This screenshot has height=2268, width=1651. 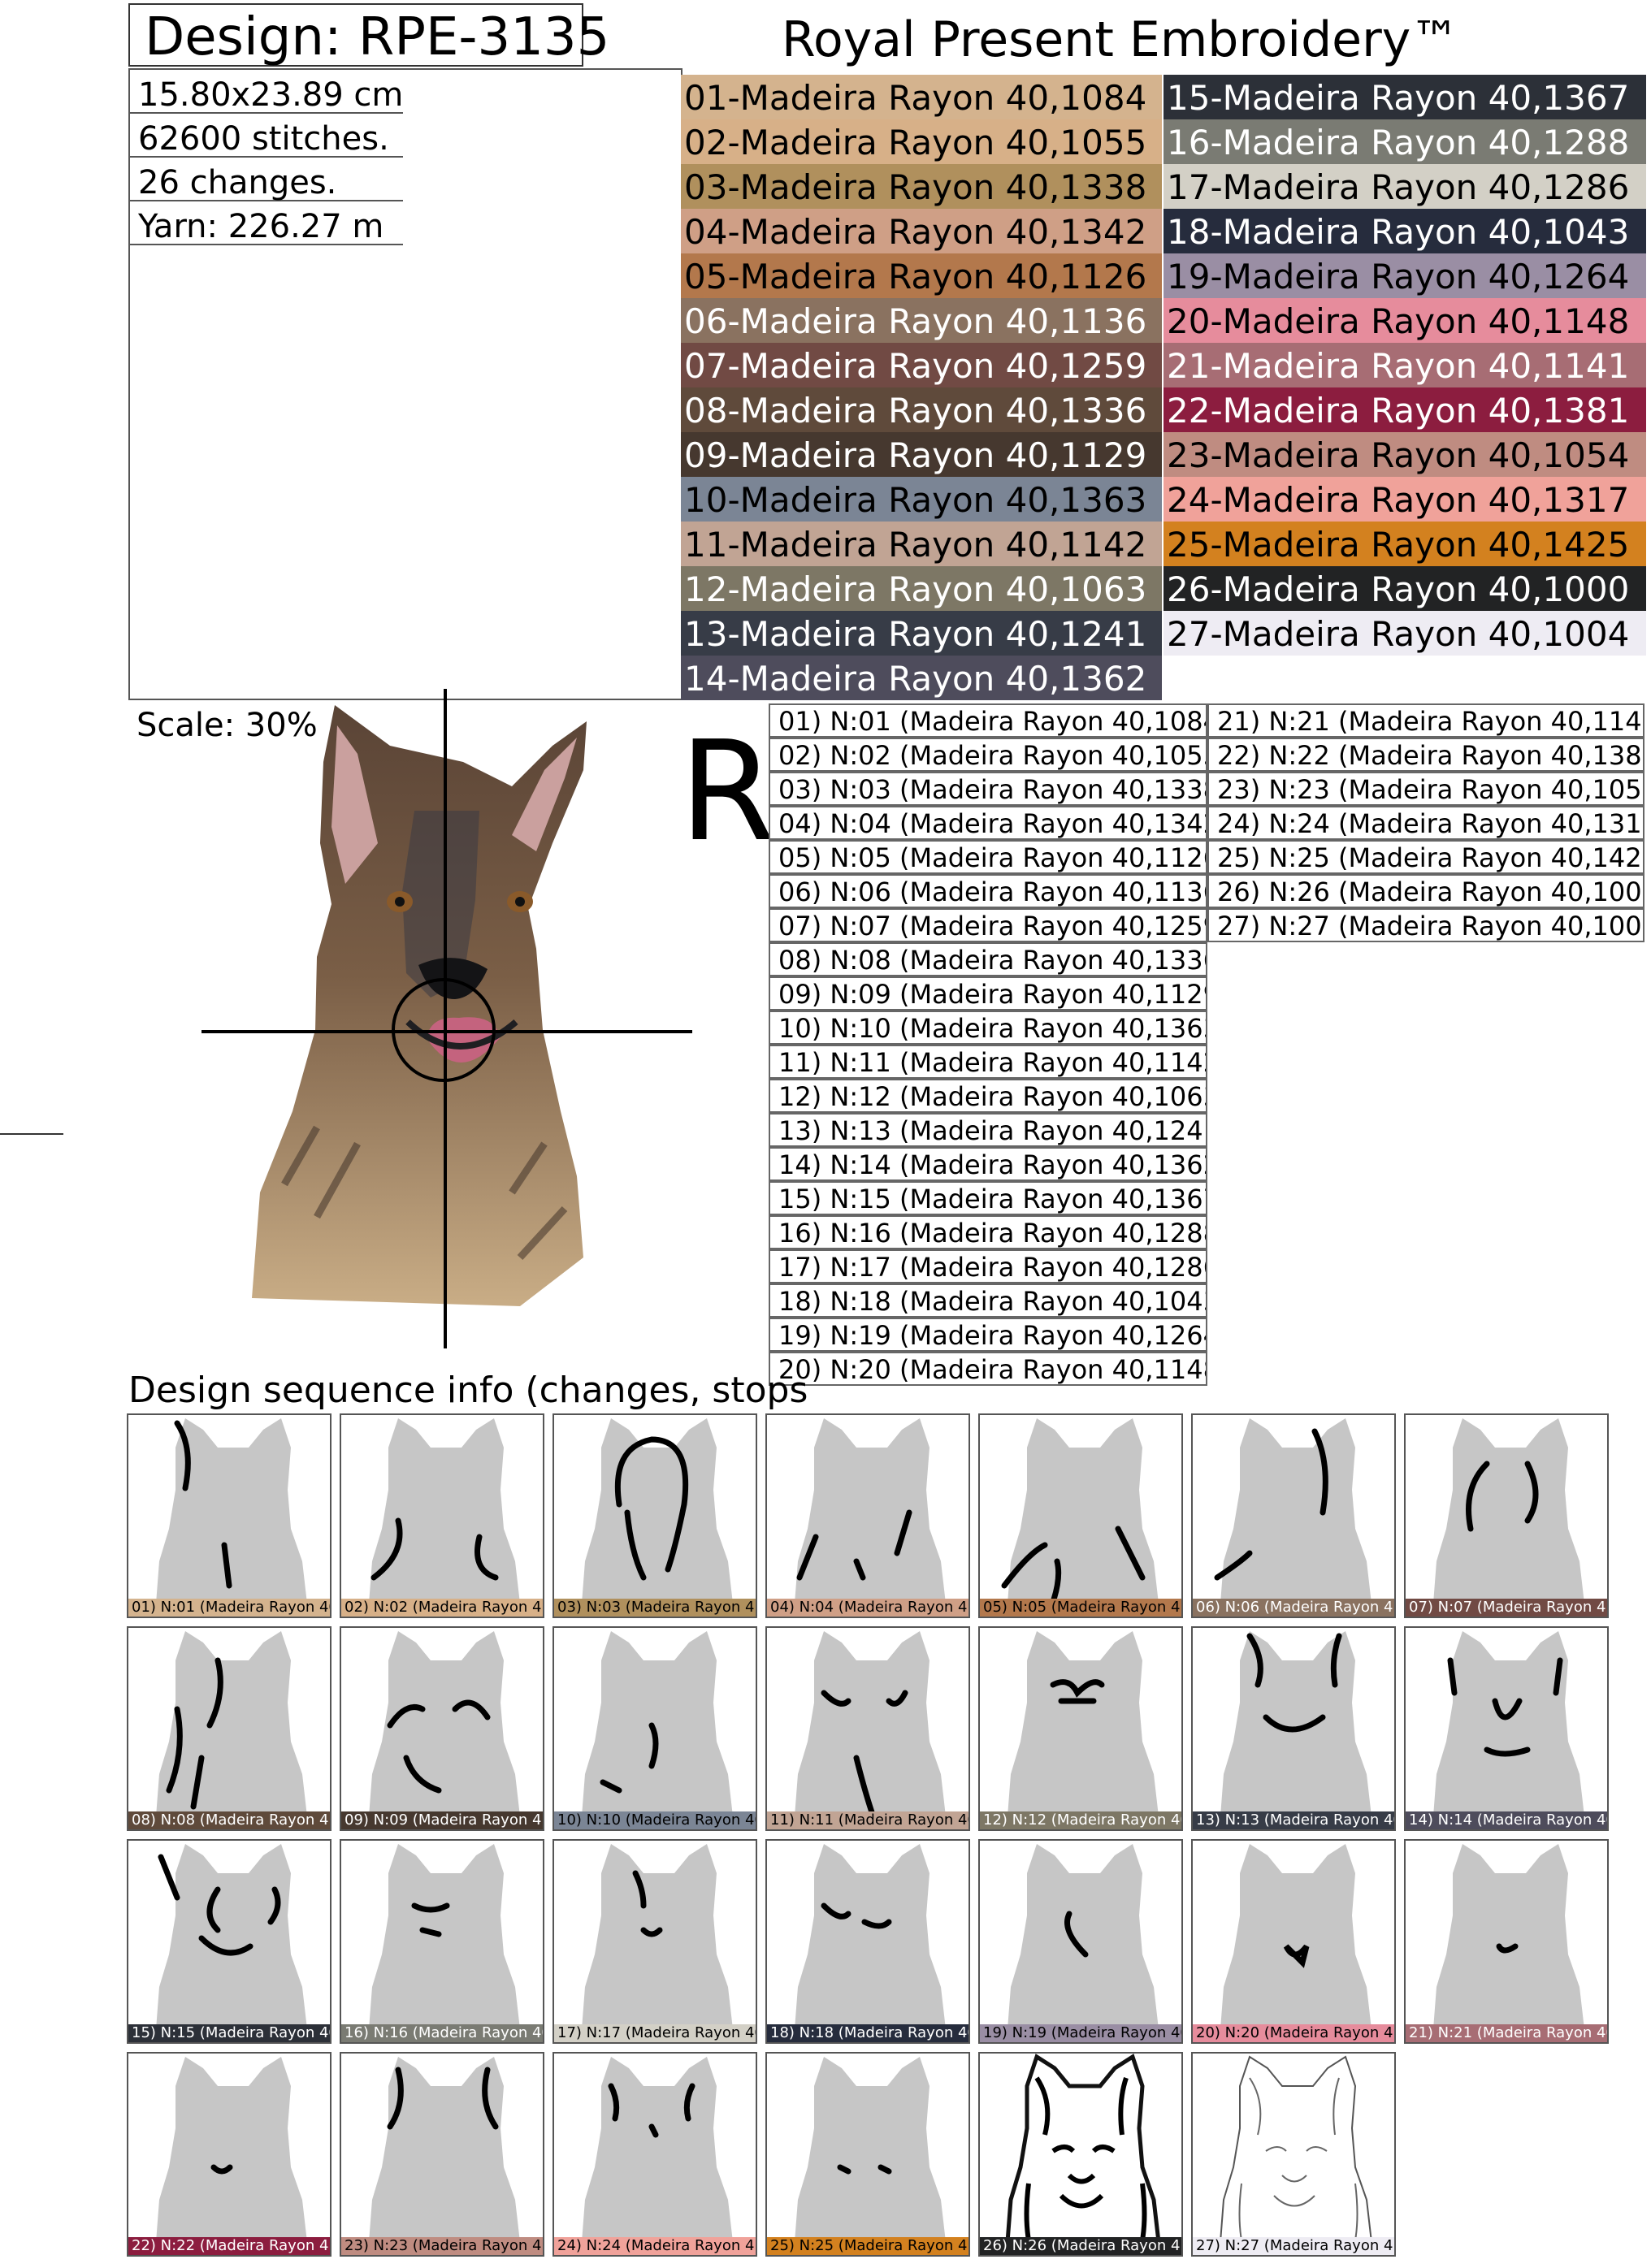 I want to click on color-swatch-row: 21-Madeira Rayon 40,1141, so click(x=1405, y=365).